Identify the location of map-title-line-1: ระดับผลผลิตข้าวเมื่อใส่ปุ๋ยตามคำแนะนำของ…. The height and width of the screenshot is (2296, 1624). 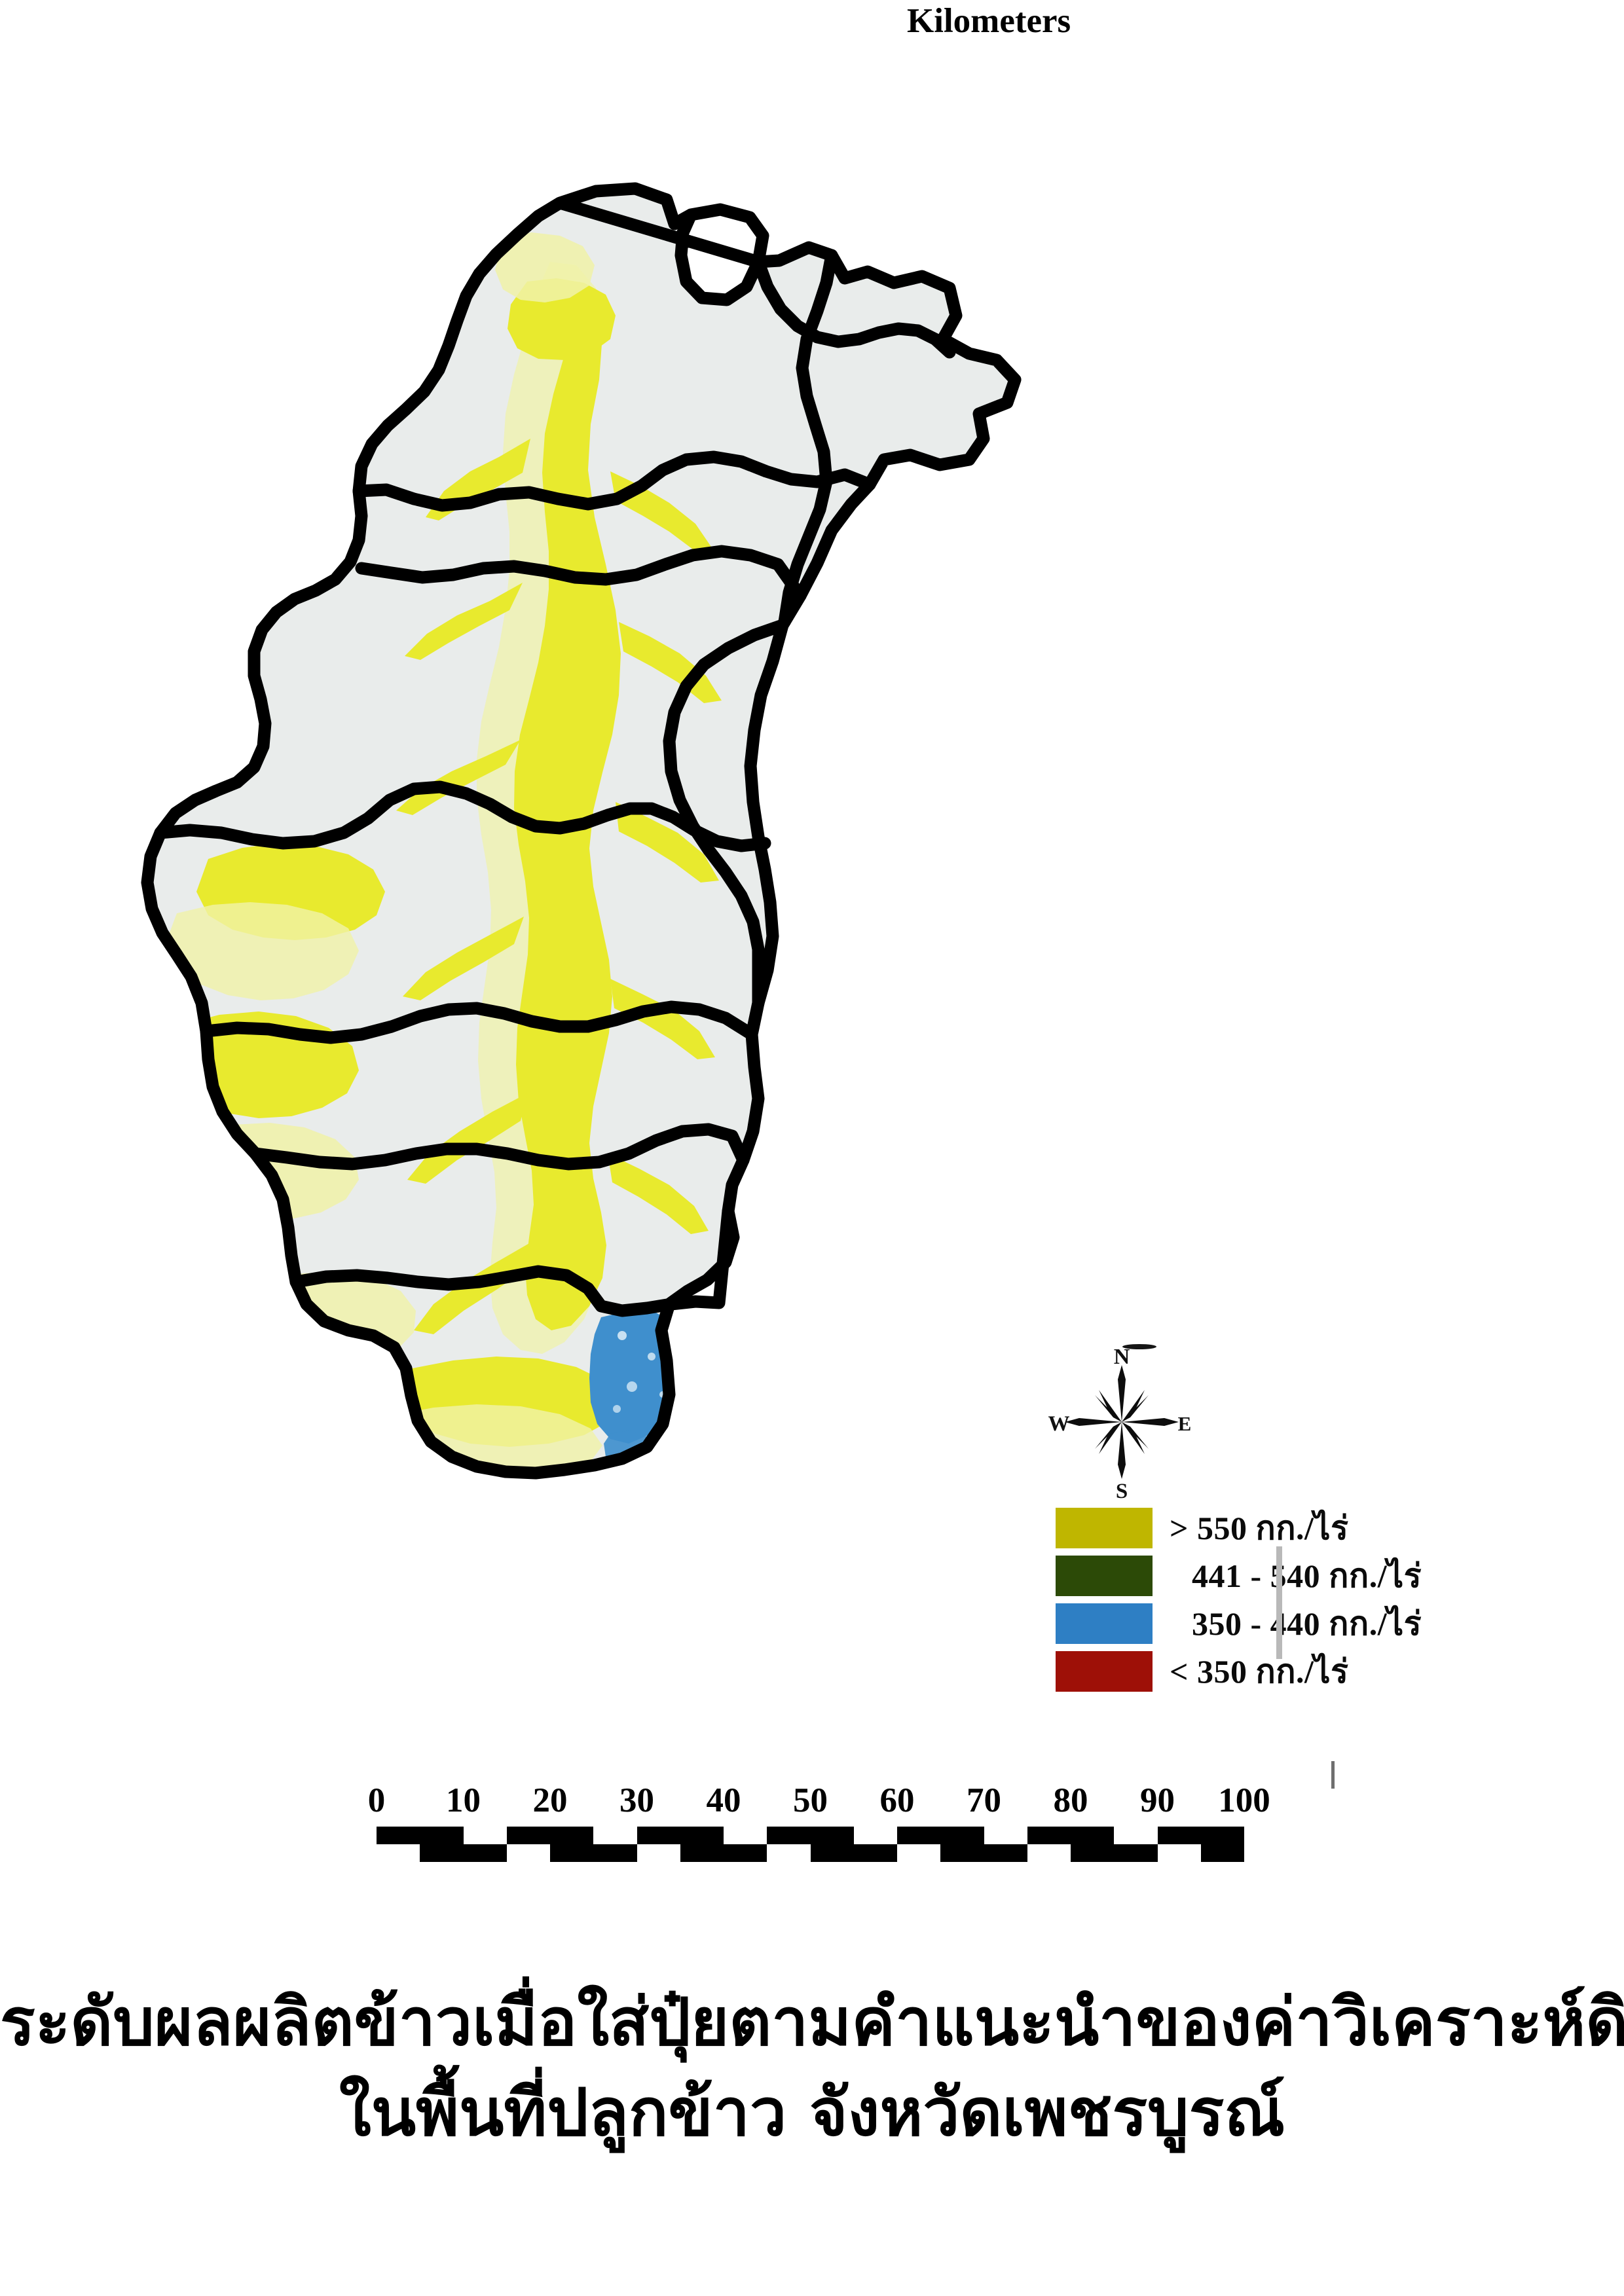
(812, 2022).